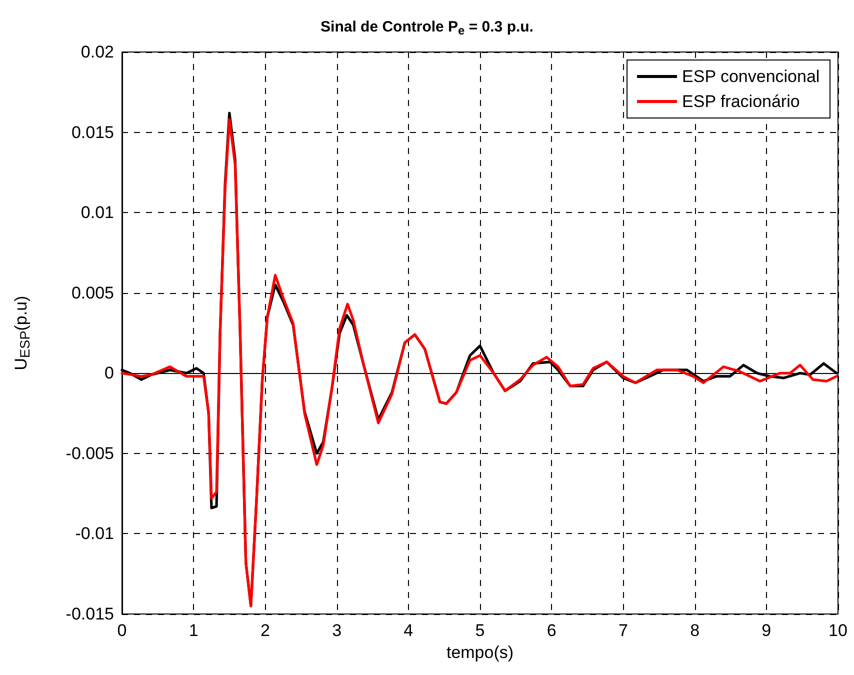  Describe the element at coordinates (94, 534) in the screenshot. I see `y-tick-label: -0.01` at that location.